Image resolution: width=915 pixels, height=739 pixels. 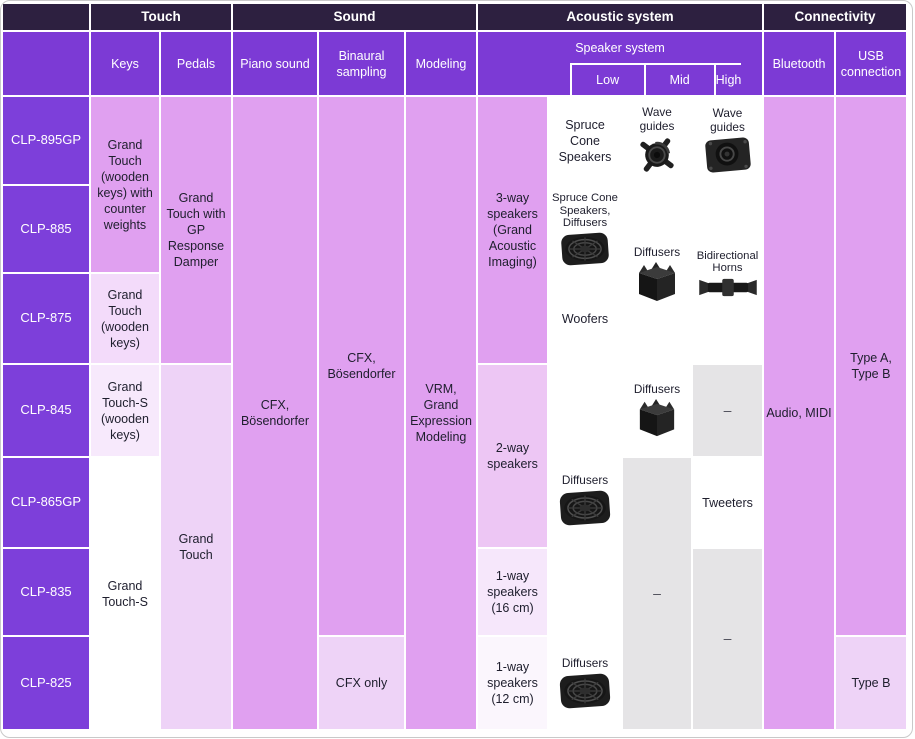 I want to click on header-corner, so click(x=46, y=17).